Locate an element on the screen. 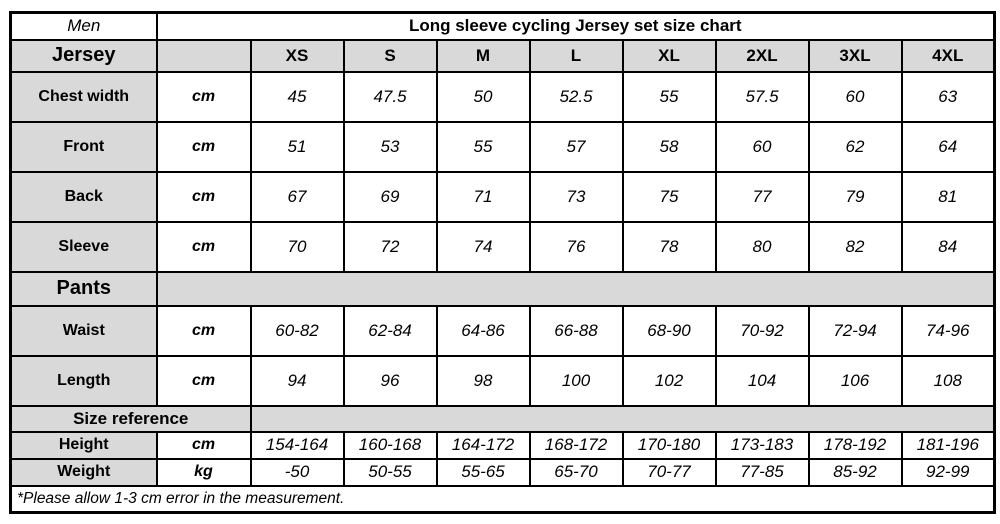 The width and height of the screenshot is (1000, 524). table-row: Length cm 94 96 98 100 102 104 106 108 is located at coordinates (502, 380).